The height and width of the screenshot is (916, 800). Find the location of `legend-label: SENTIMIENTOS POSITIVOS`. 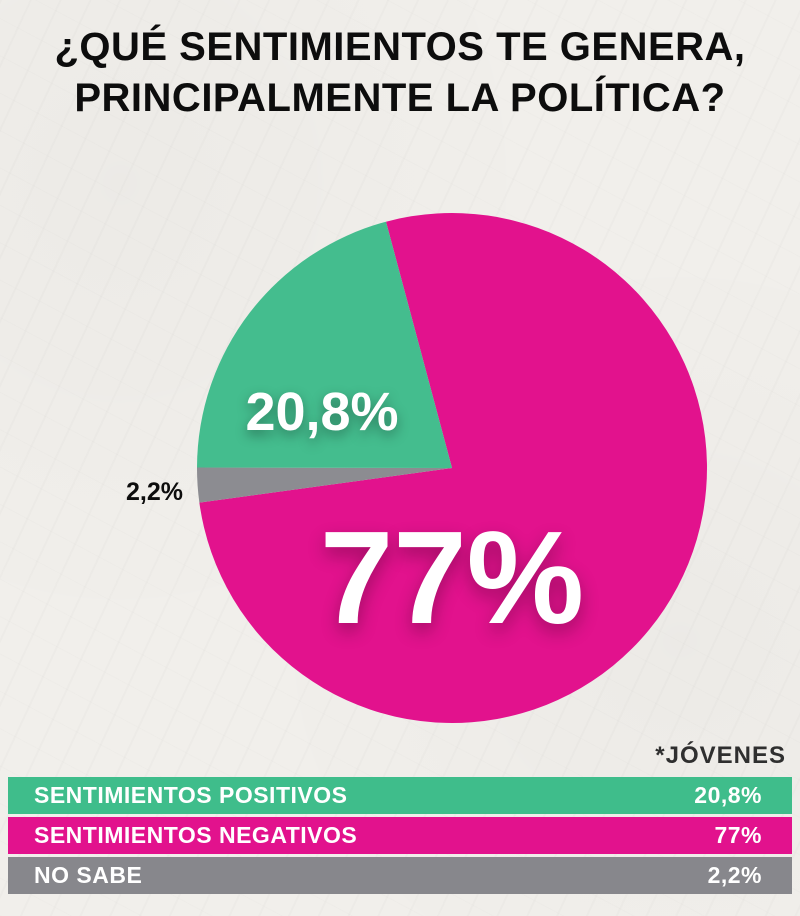

legend-label: SENTIMIENTOS POSITIVOS is located at coordinates (191, 795).